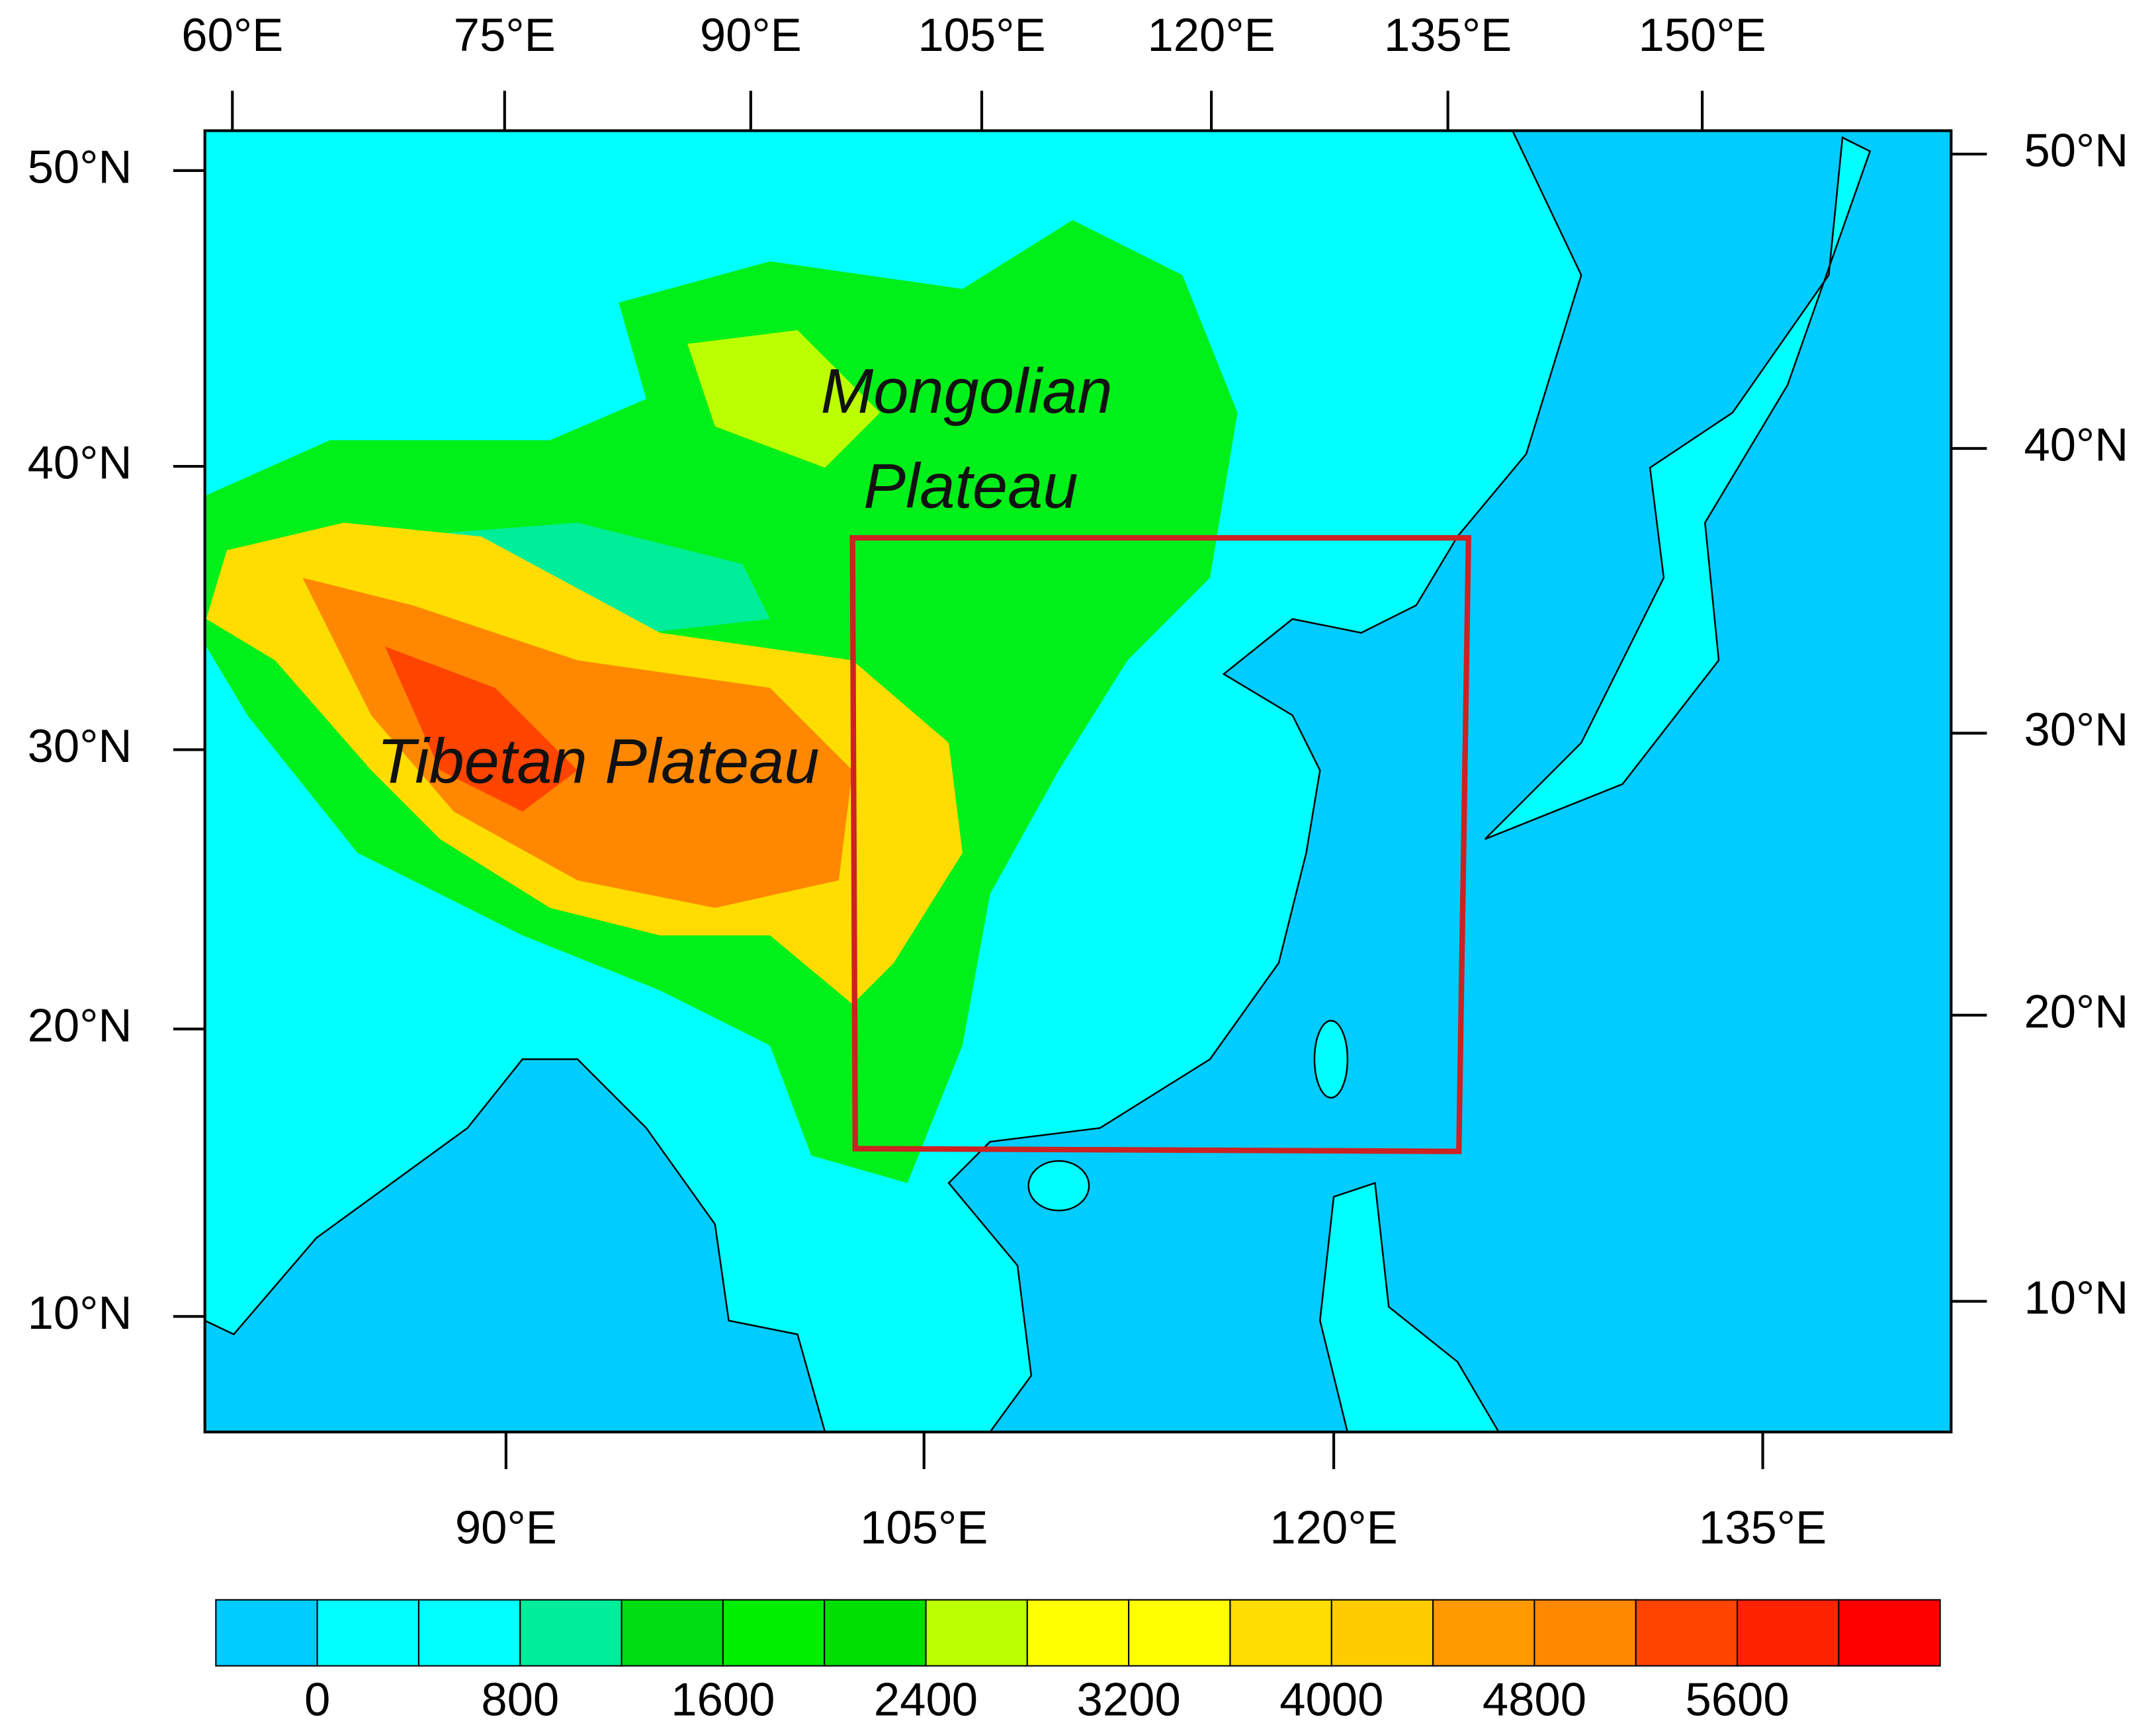  I want to click on top-lon-label: 75°E, so click(505, 35).